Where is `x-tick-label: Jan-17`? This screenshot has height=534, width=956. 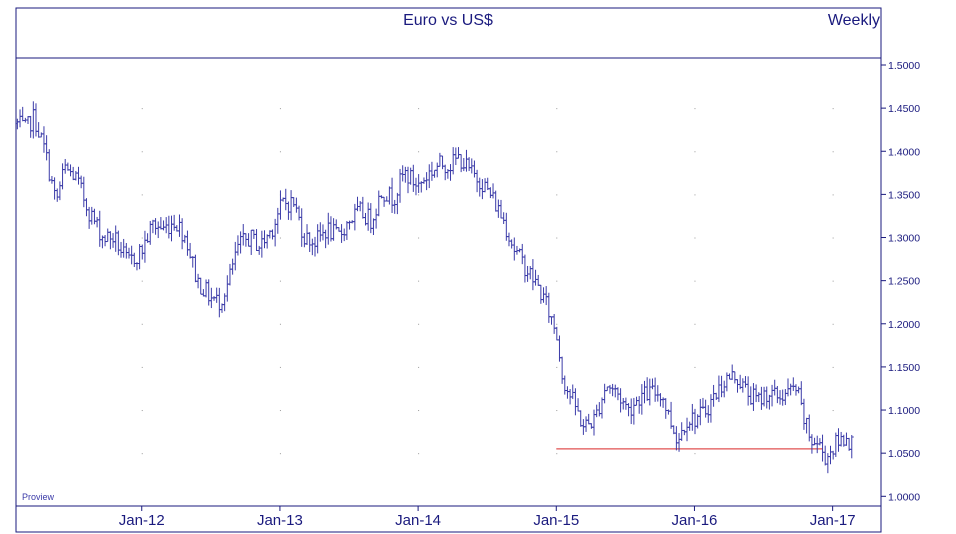
x-tick-label: Jan-17 is located at coordinates (833, 520).